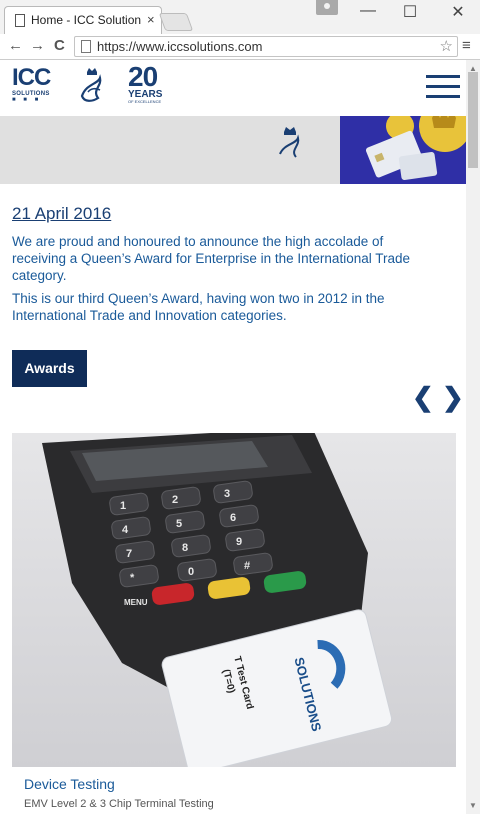 The image size is (480, 814). Describe the element at coordinates (185, 548) in the screenshot. I see `key-label: 8` at that location.